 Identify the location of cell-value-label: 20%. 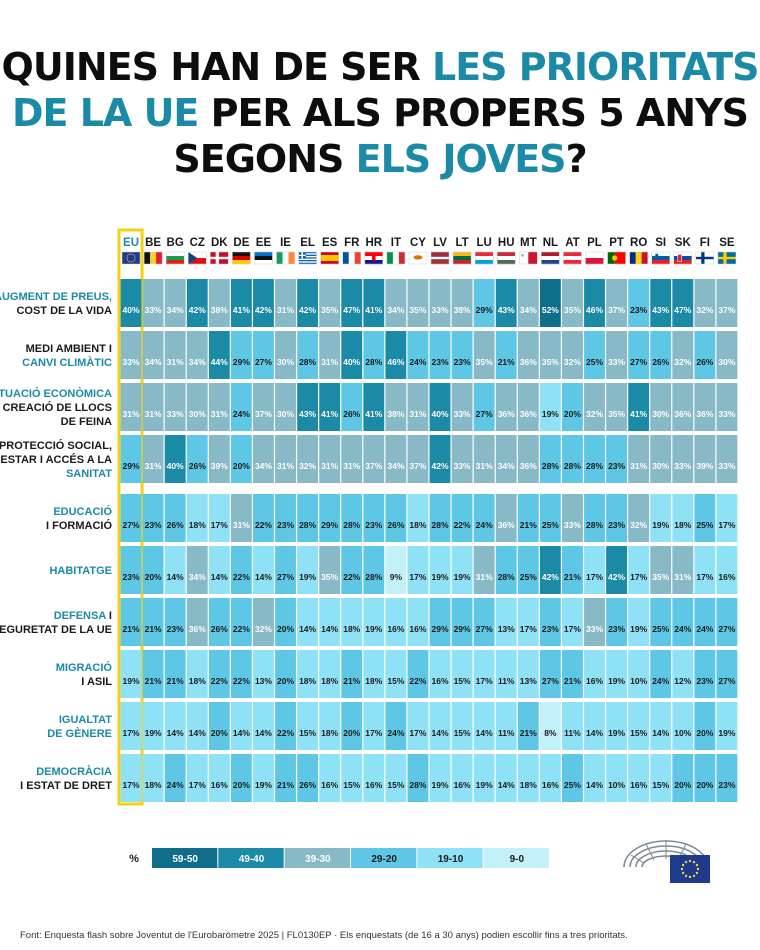
(153, 577).